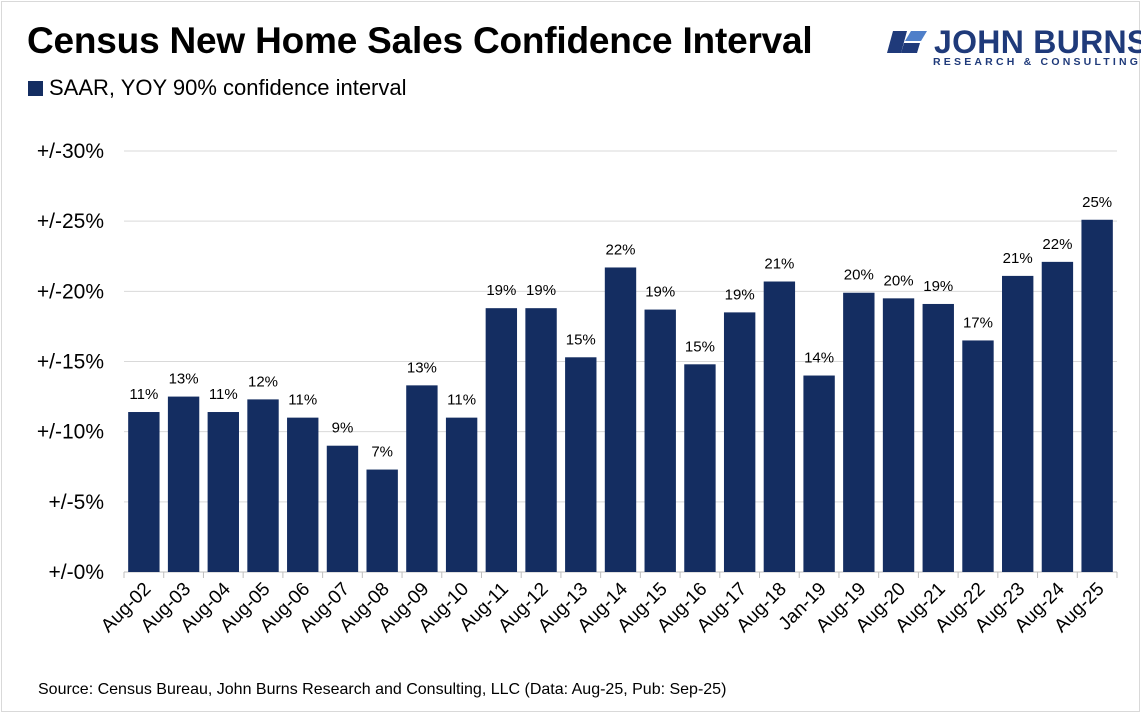  Describe the element at coordinates (70, 221) in the screenshot. I see `y-tick-label: +/-25%` at that location.